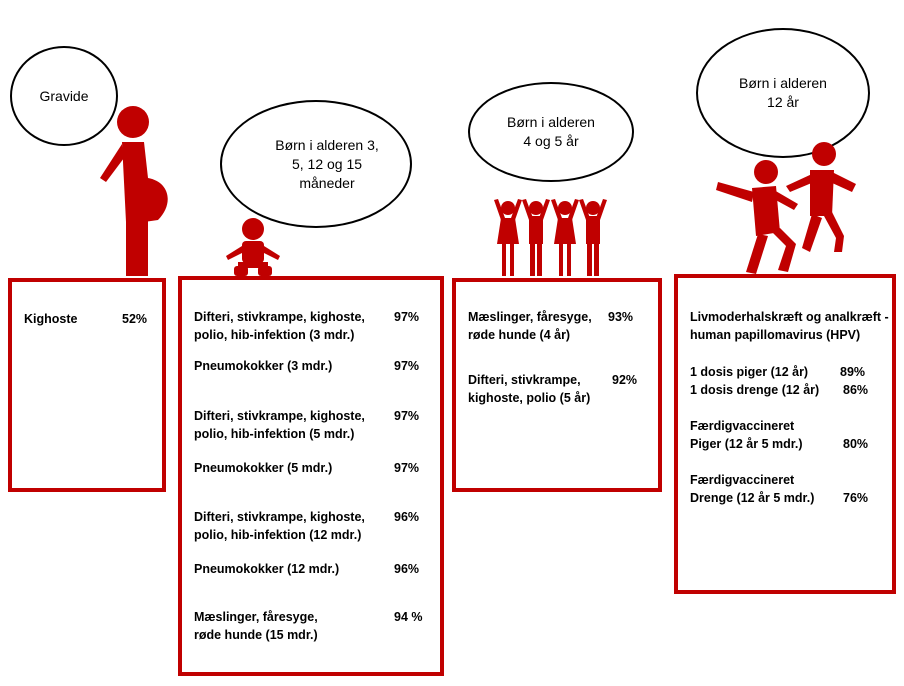 The height and width of the screenshot is (686, 904). What do you see at coordinates (752, 489) in the screenshot?
I see `vaccine-label: Færdigvaccineret Drenge (12 år 5 mdr.)` at bounding box center [752, 489].